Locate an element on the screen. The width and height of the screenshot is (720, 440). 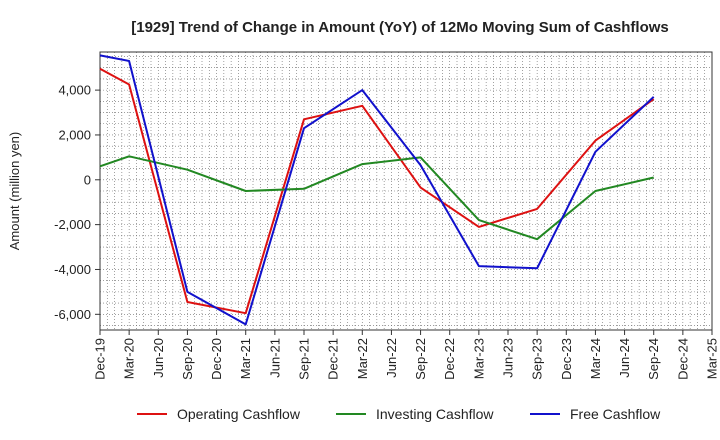
x-tick-label: Sep-20 is located at coordinates (187, 359).